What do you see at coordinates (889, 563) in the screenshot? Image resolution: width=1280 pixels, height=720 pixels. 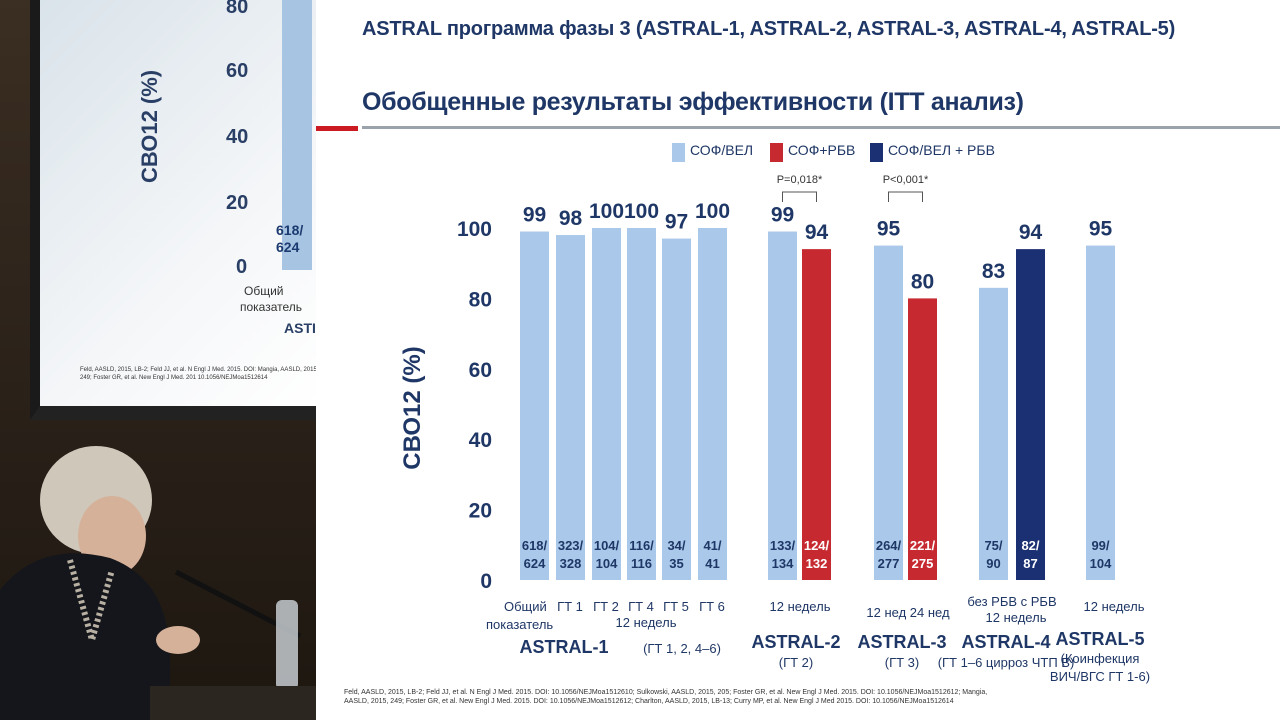 I see `bar-count-bottom-8: 277` at bounding box center [889, 563].